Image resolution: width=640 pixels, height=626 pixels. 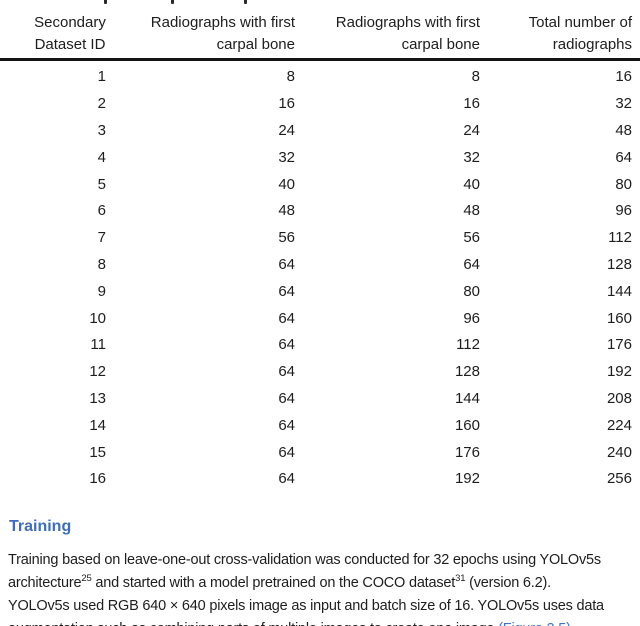 What do you see at coordinates (101, 104) in the screenshot?
I see `table-cell: 2` at bounding box center [101, 104].